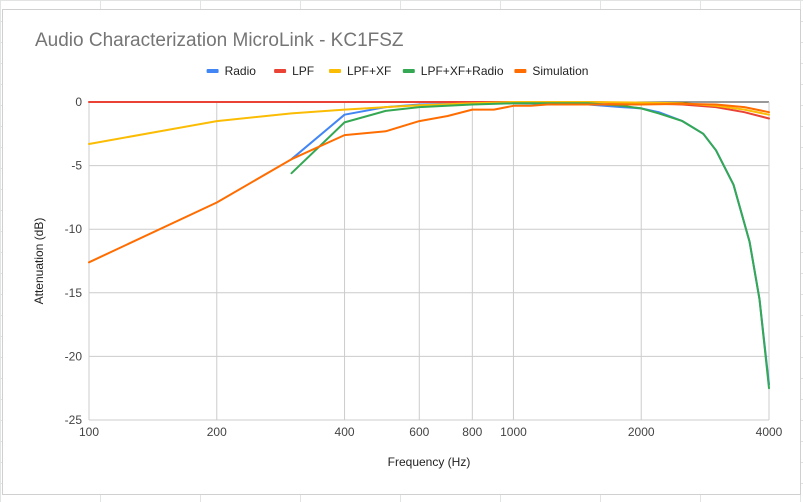 The width and height of the screenshot is (803, 502). What do you see at coordinates (369, 71) in the screenshot?
I see `legend-label: LPF+XF` at bounding box center [369, 71].